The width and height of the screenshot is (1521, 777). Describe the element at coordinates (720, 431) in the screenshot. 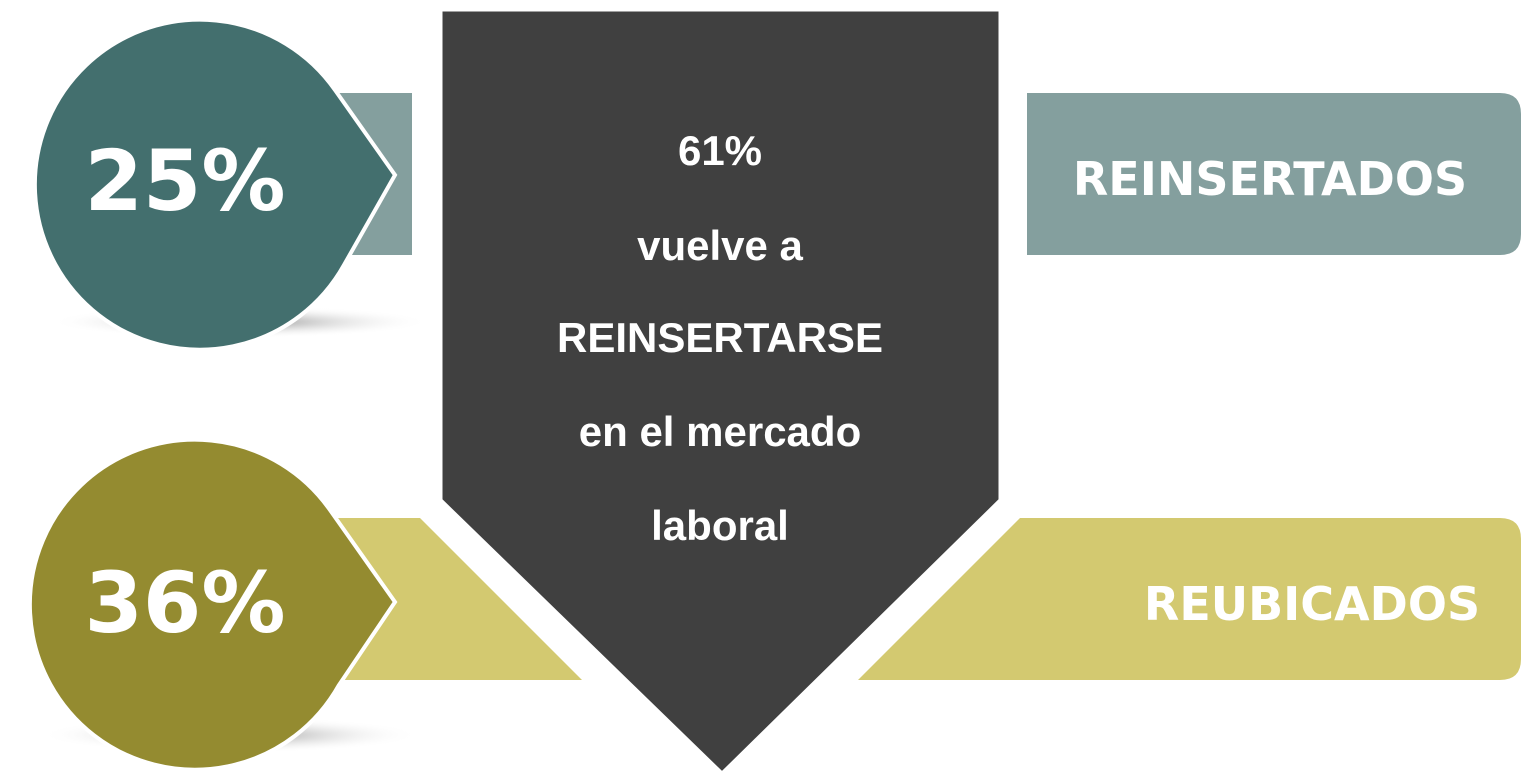

I see `center-line: en el mercado` at that location.